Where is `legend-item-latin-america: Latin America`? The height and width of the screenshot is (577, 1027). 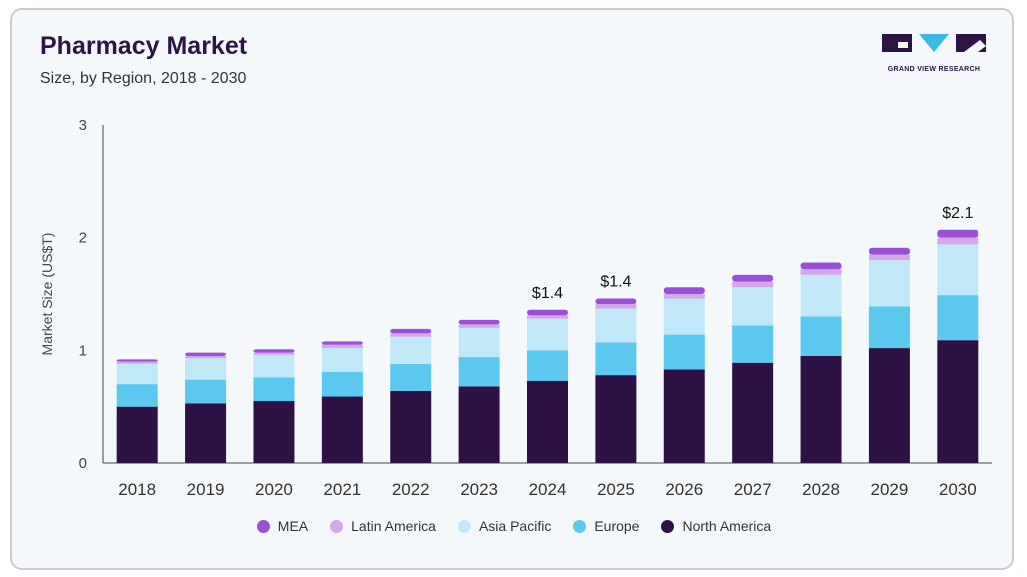
legend-item-latin-america: Latin America is located at coordinates (383, 526).